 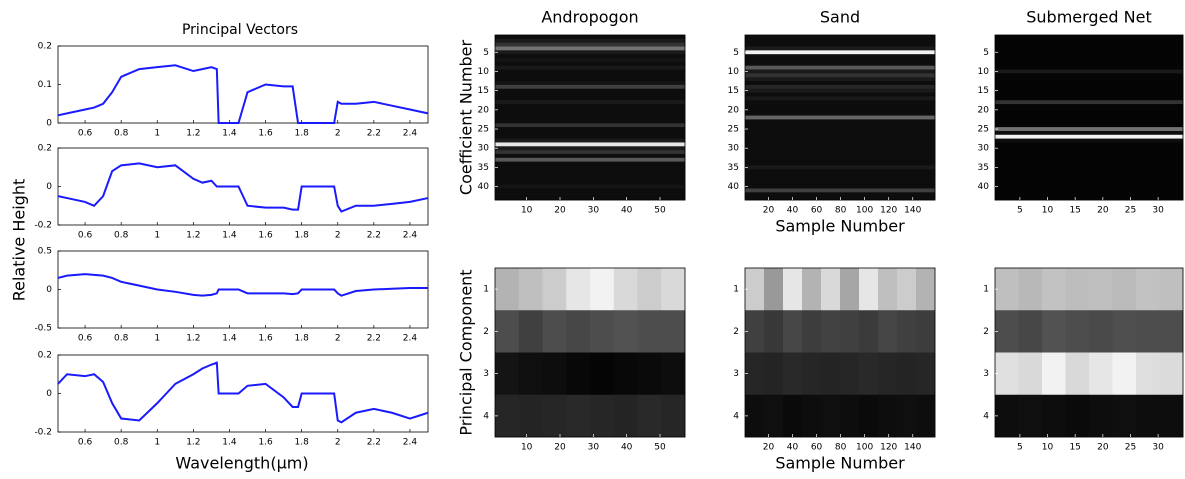 I want to click on x-tick-label: 5, so click(x=1020, y=448).